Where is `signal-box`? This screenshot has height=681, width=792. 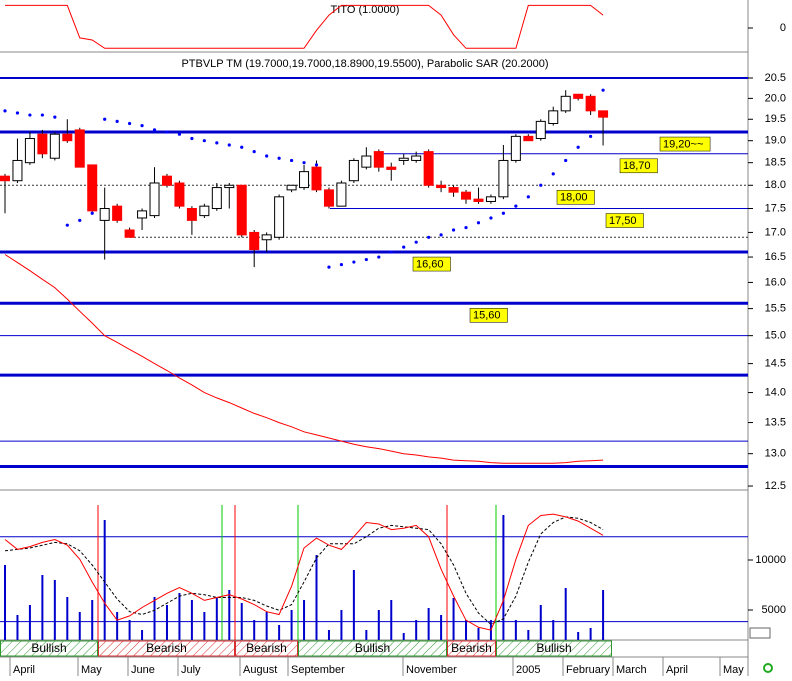 signal-box is located at coordinates (554, 648).